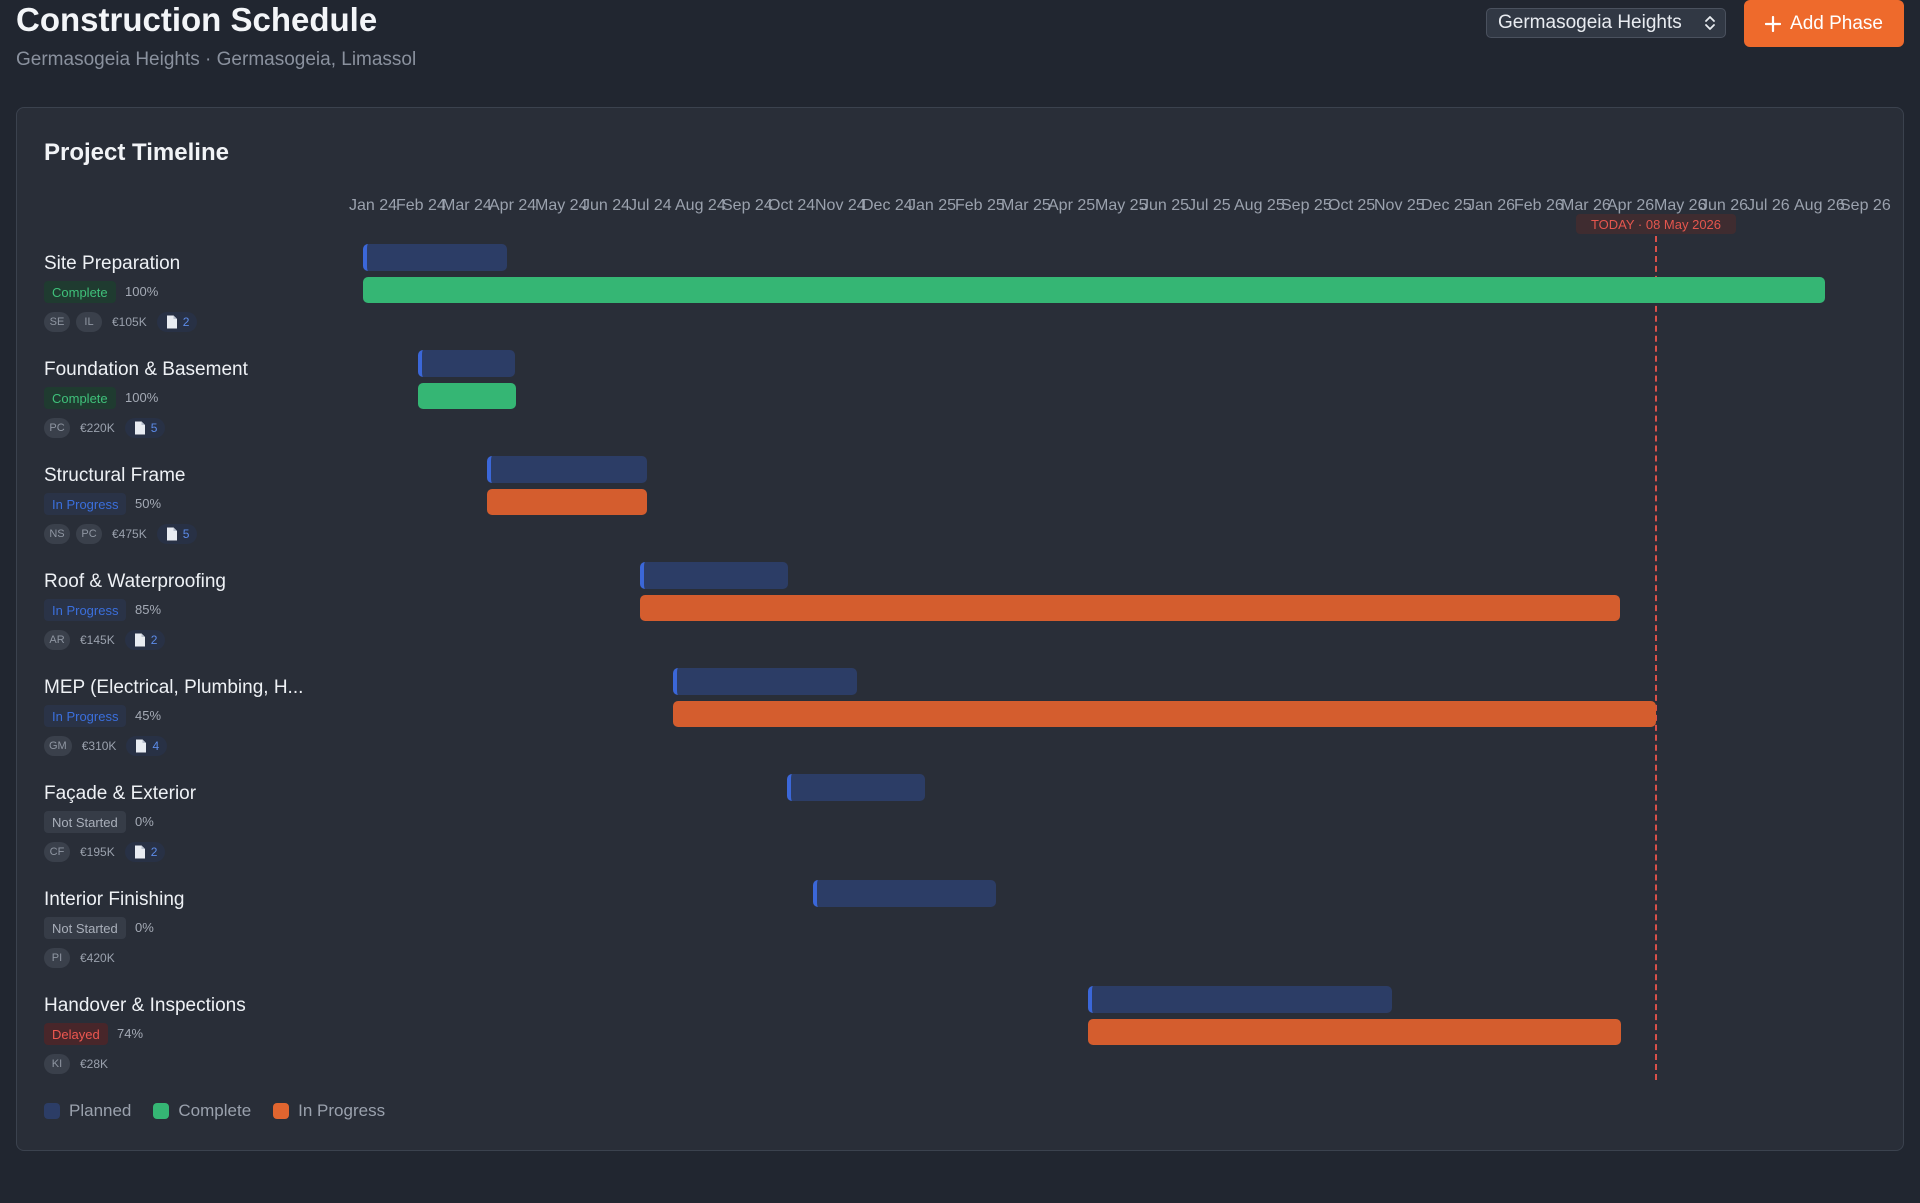 The height and width of the screenshot is (1203, 1920). What do you see at coordinates (120, 793) in the screenshot?
I see `phase-name: Façade & Exterior` at bounding box center [120, 793].